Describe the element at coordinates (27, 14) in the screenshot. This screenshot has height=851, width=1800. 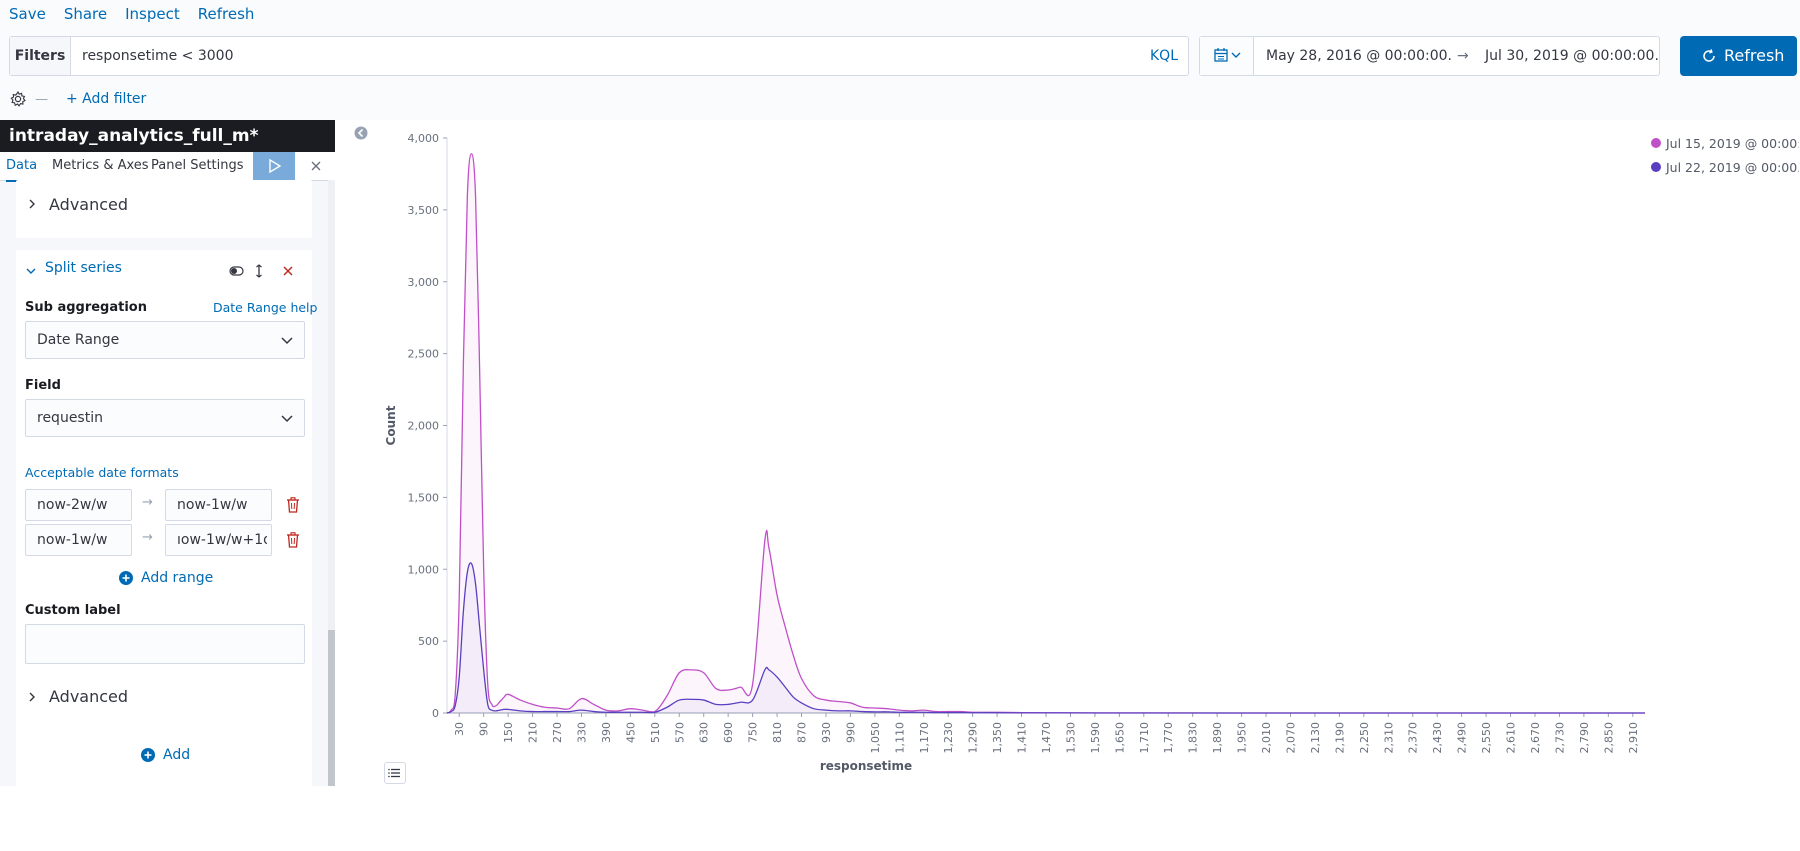
I see `save-link: Save` at that location.